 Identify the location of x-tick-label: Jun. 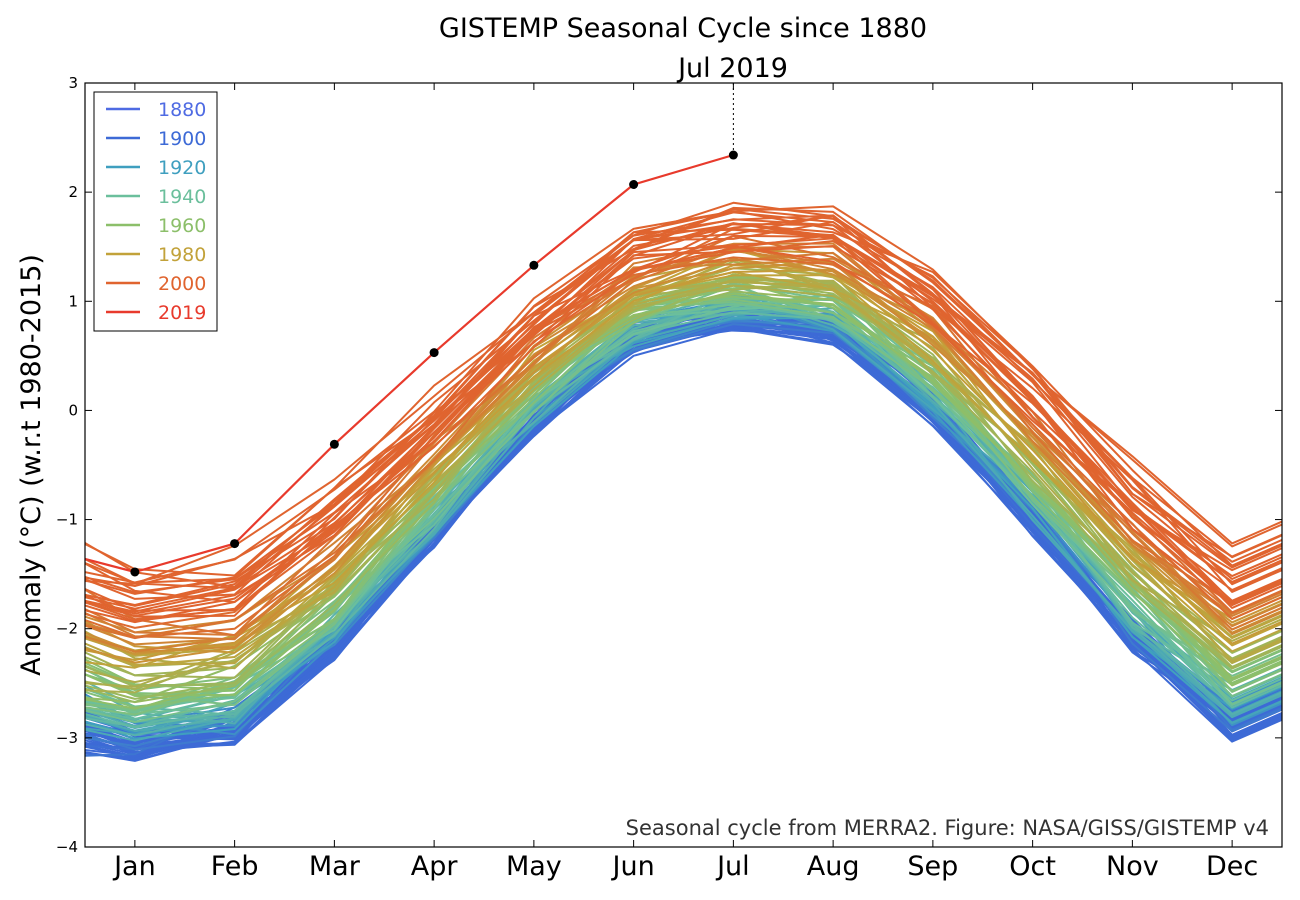
(633, 866).